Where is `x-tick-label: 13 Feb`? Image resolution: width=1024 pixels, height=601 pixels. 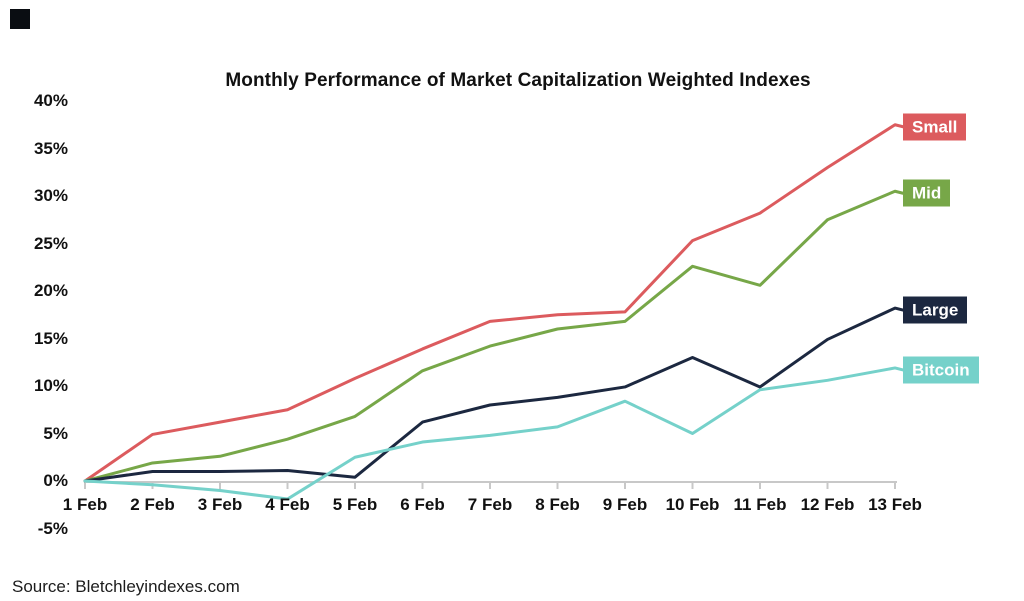 x-tick-label: 13 Feb is located at coordinates (895, 504).